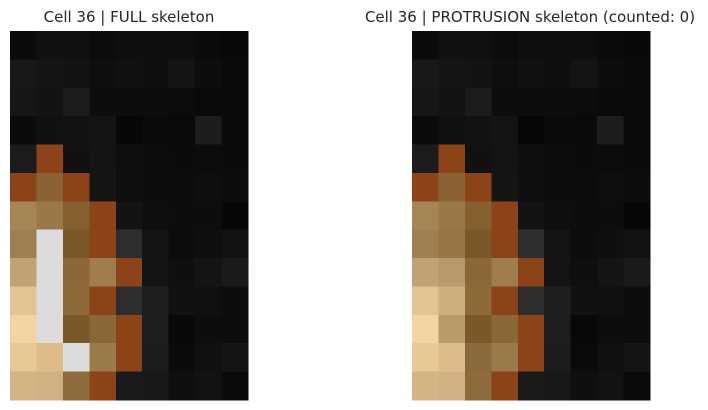 The height and width of the screenshot is (410, 708). What do you see at coordinates (129, 17) in the screenshot?
I see `panel-title-full: Cell 36 | FULL skeleton` at bounding box center [129, 17].